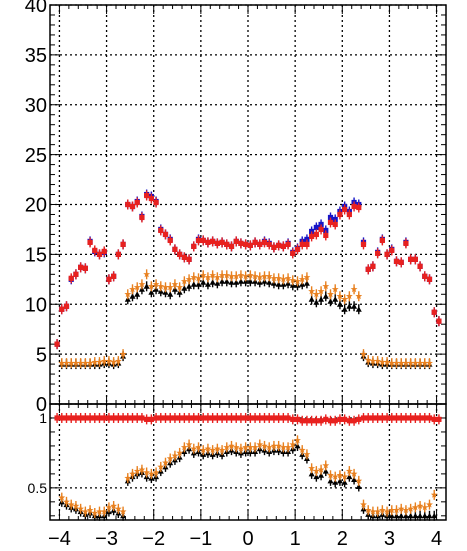  I want to click on y-tick-label: 30, so click(36, 106).